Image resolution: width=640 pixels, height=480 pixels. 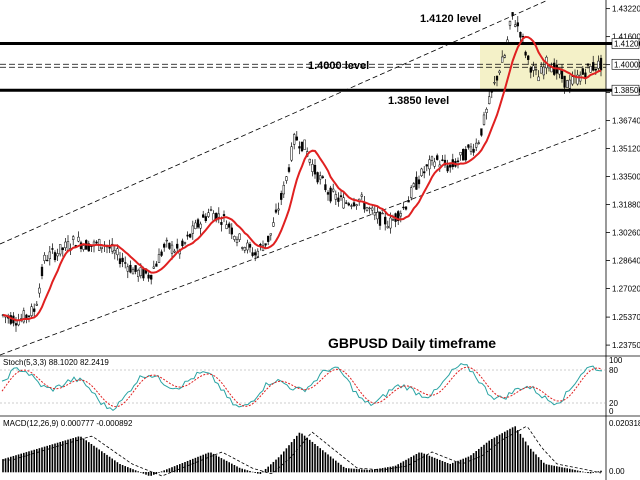 What do you see at coordinates (626, 121) in the screenshot?
I see `price-tick-label: 1.36740` at bounding box center [626, 121].